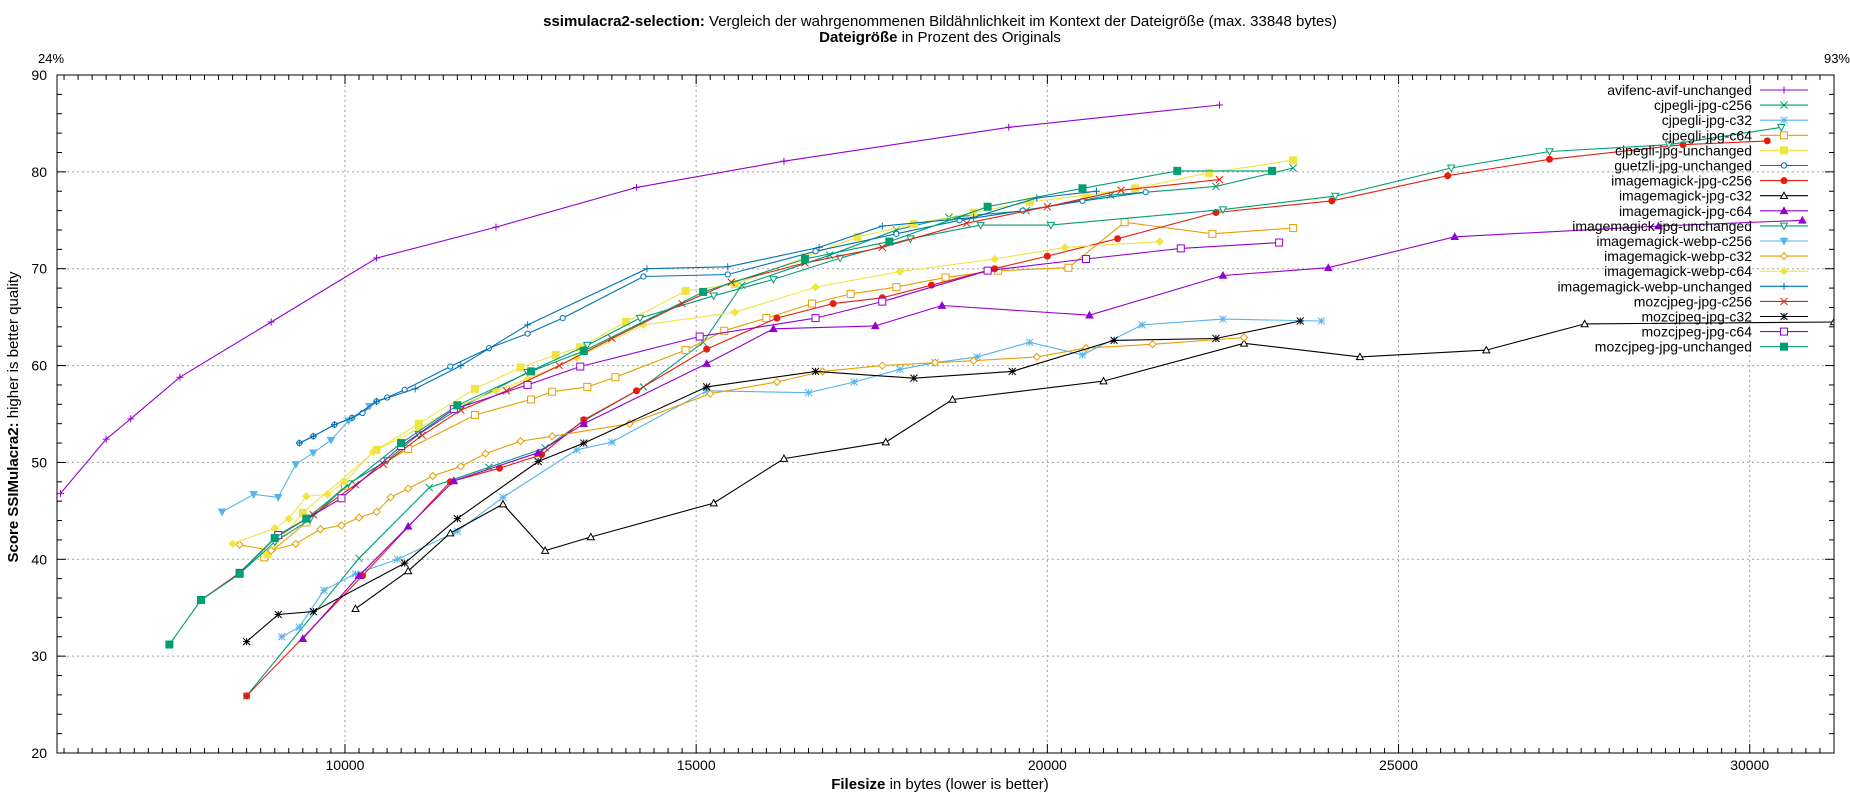 The image size is (1850, 805). I want to click on legend-item: imagemagick-webp-unchanged, so click(1682, 286).